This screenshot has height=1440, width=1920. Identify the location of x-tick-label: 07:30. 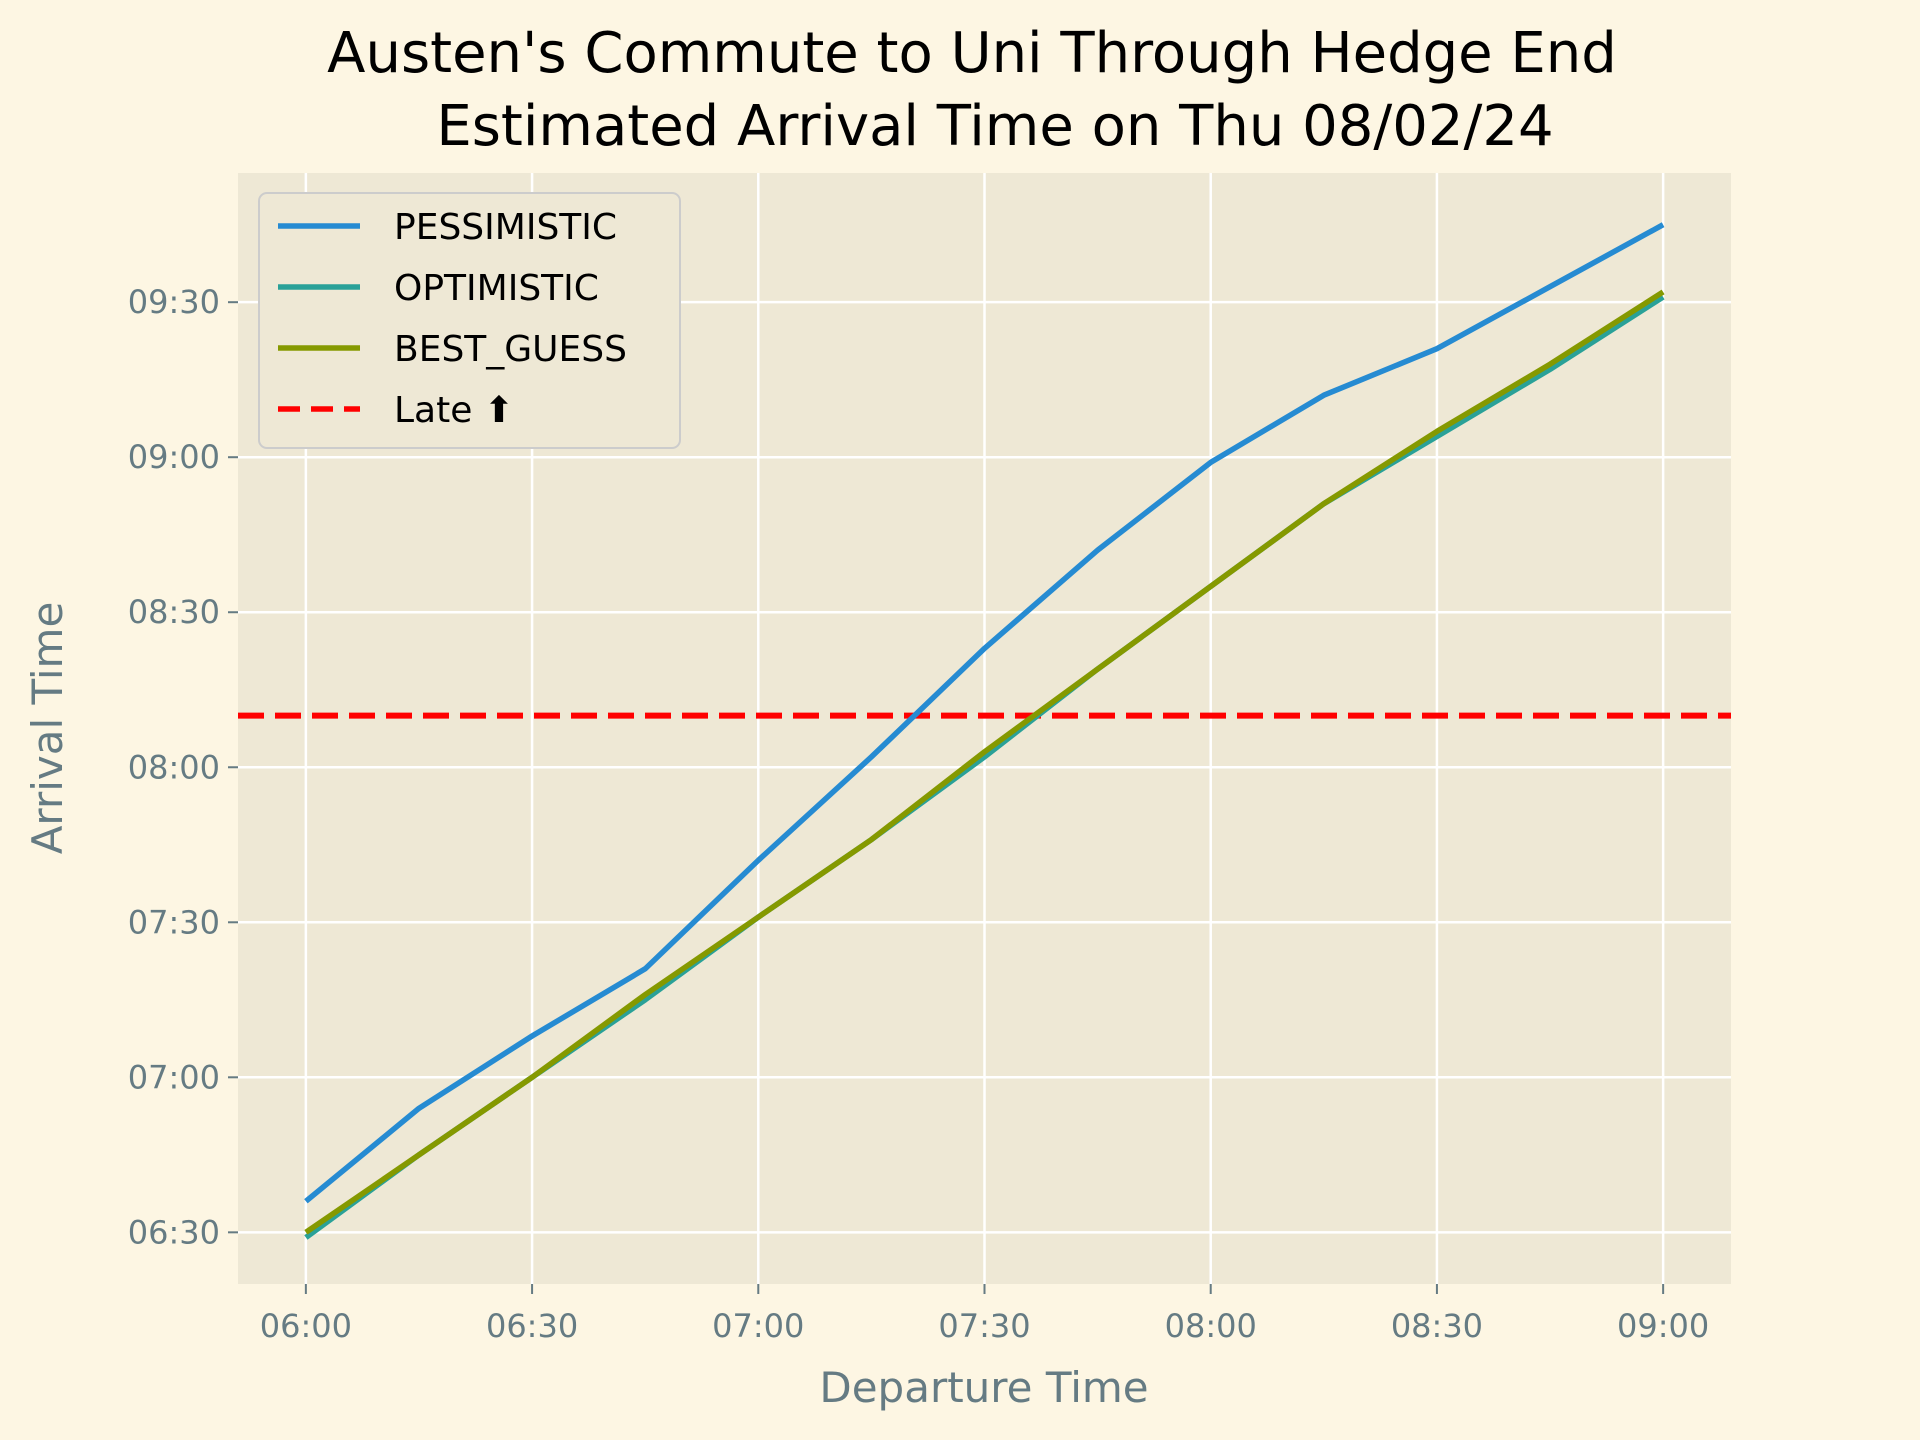
(984, 1326).